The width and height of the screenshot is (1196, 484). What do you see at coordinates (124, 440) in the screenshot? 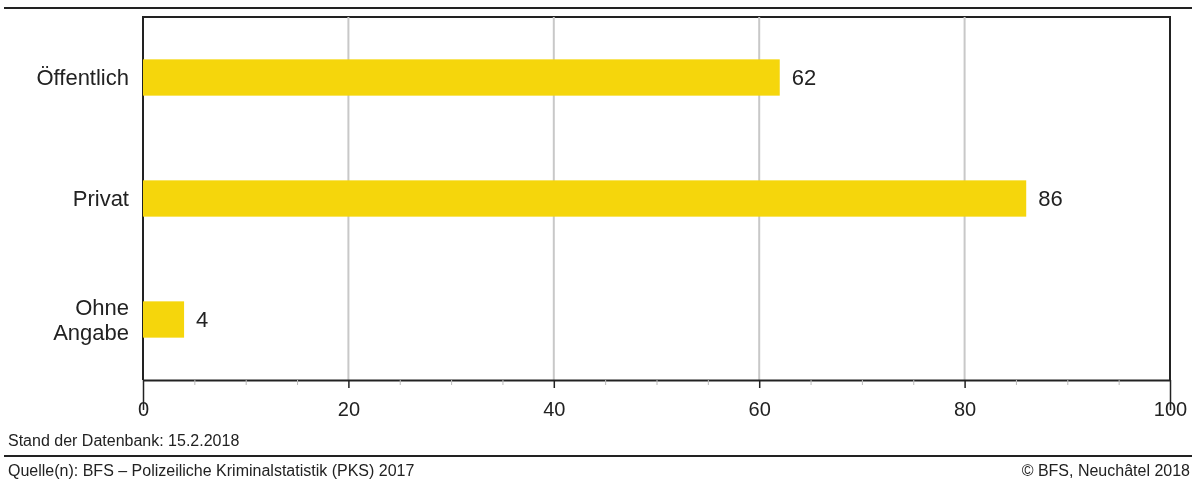
I see `text: Stand der Datenbank: 15.2.2018` at bounding box center [124, 440].